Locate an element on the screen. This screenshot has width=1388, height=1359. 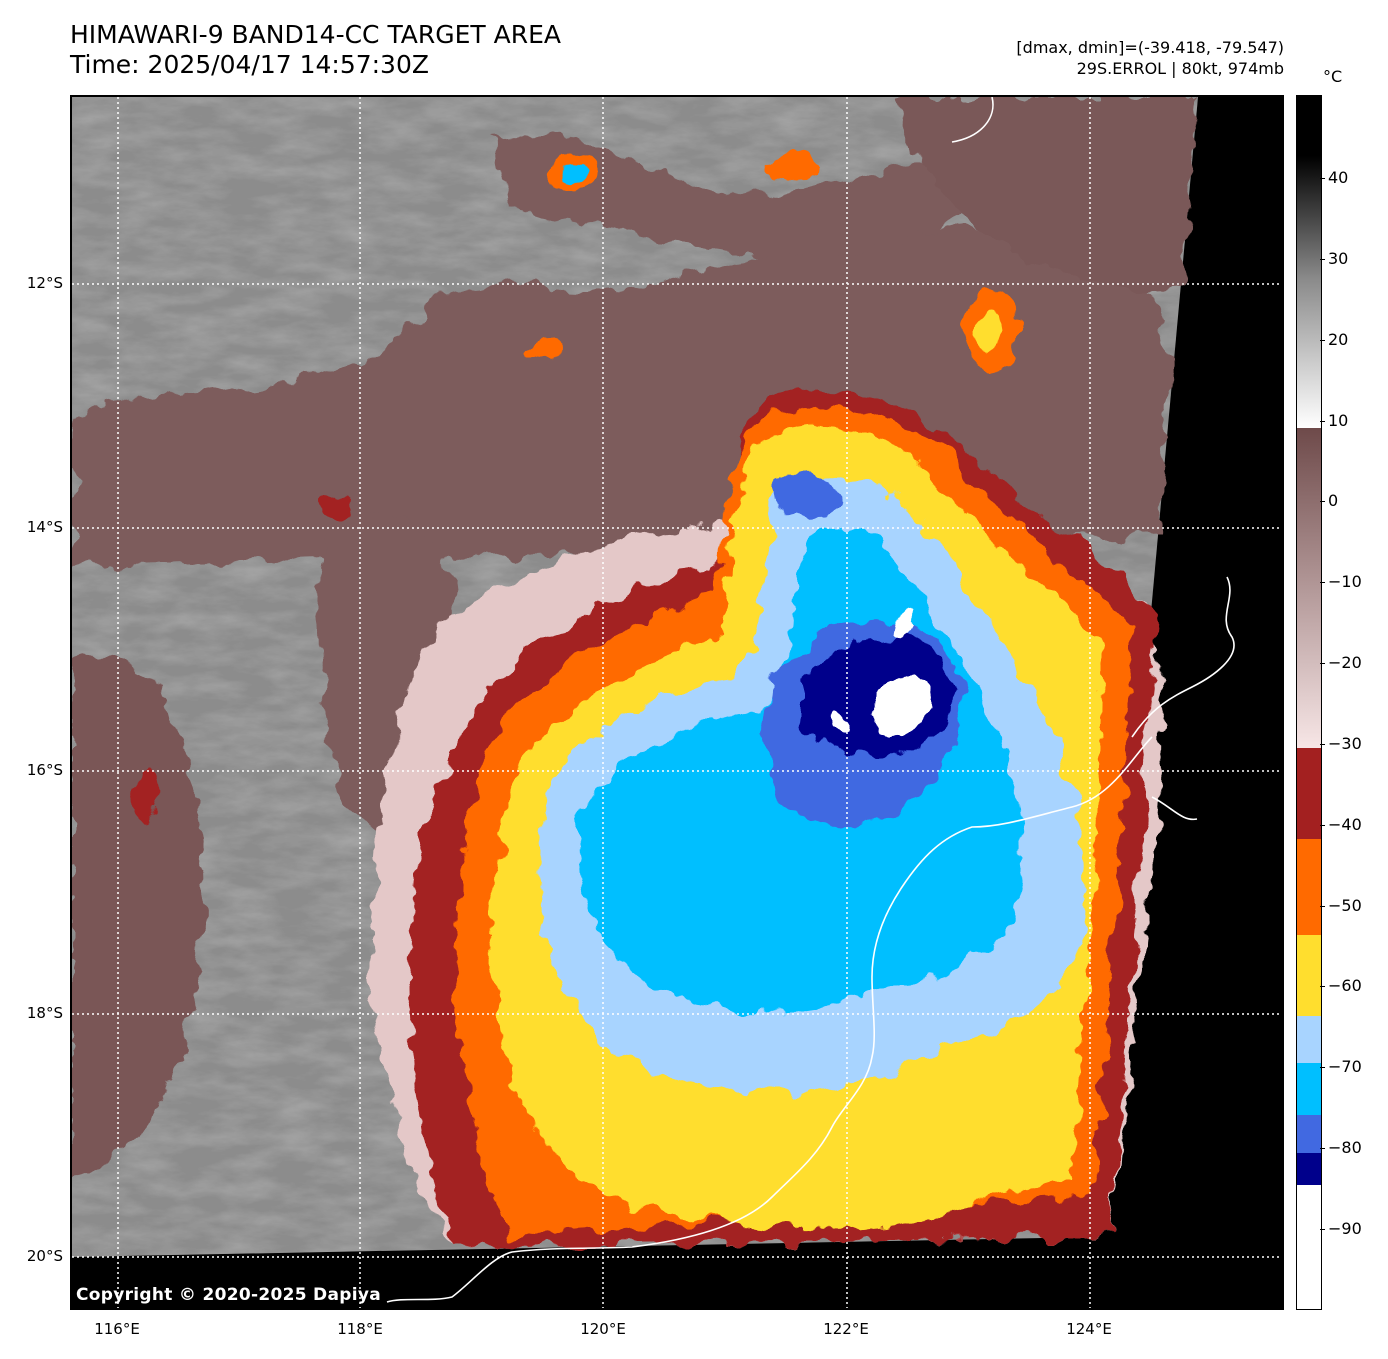
colorbar-tick-label: 40 is located at coordinates (1338, 177).